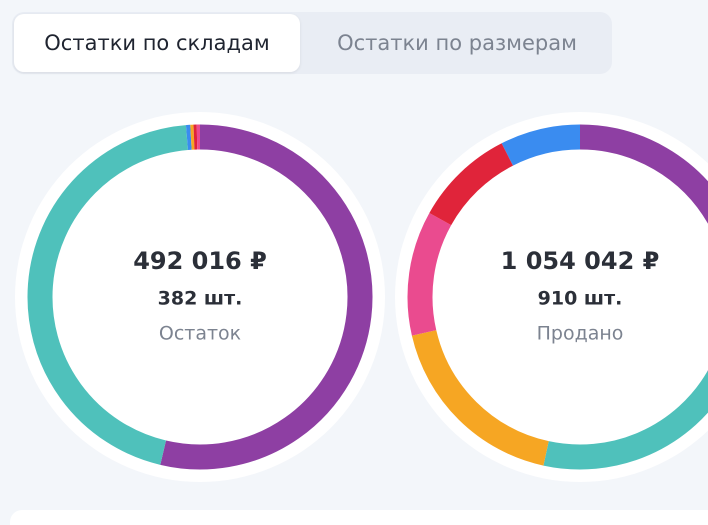 Image resolution: width=708 pixels, height=525 pixels. What do you see at coordinates (580, 334) in the screenshot?
I see `center-label: Продано` at bounding box center [580, 334].